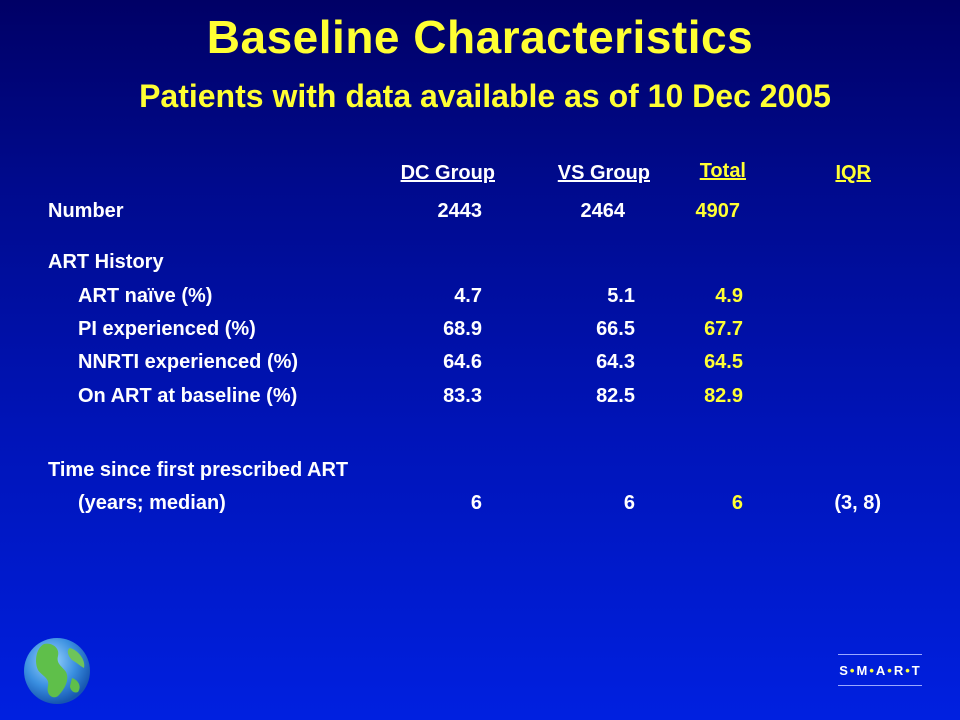 This screenshot has width=960, height=720. Describe the element at coordinates (603, 173) in the screenshot. I see `column-header-vs: VS Group` at that location.